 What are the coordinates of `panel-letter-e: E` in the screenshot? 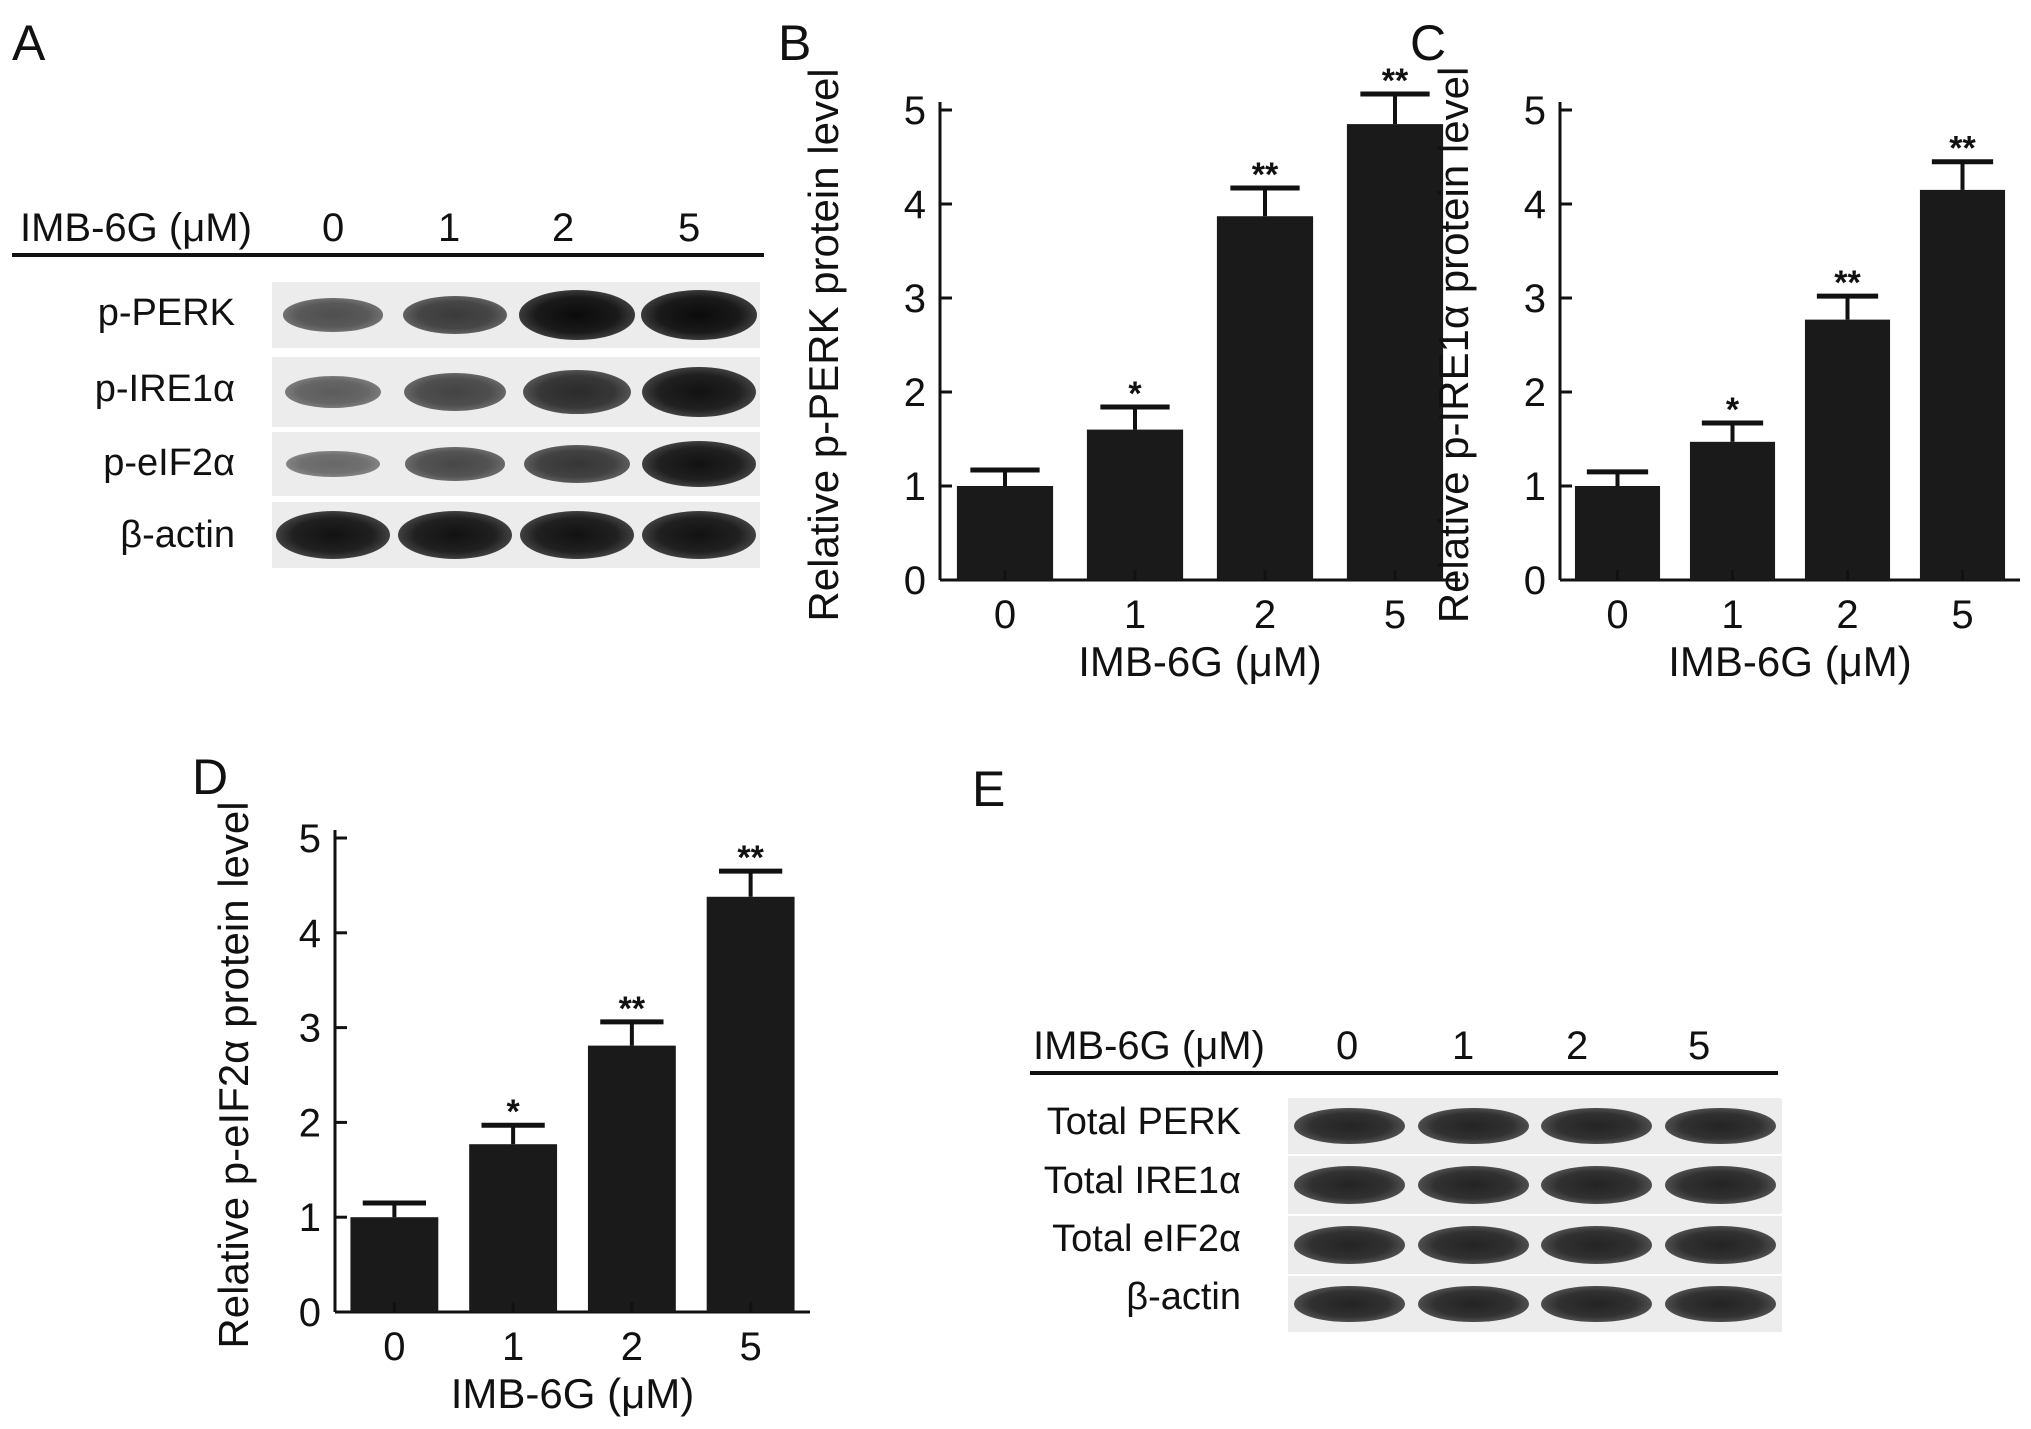 It's located at (989, 789).